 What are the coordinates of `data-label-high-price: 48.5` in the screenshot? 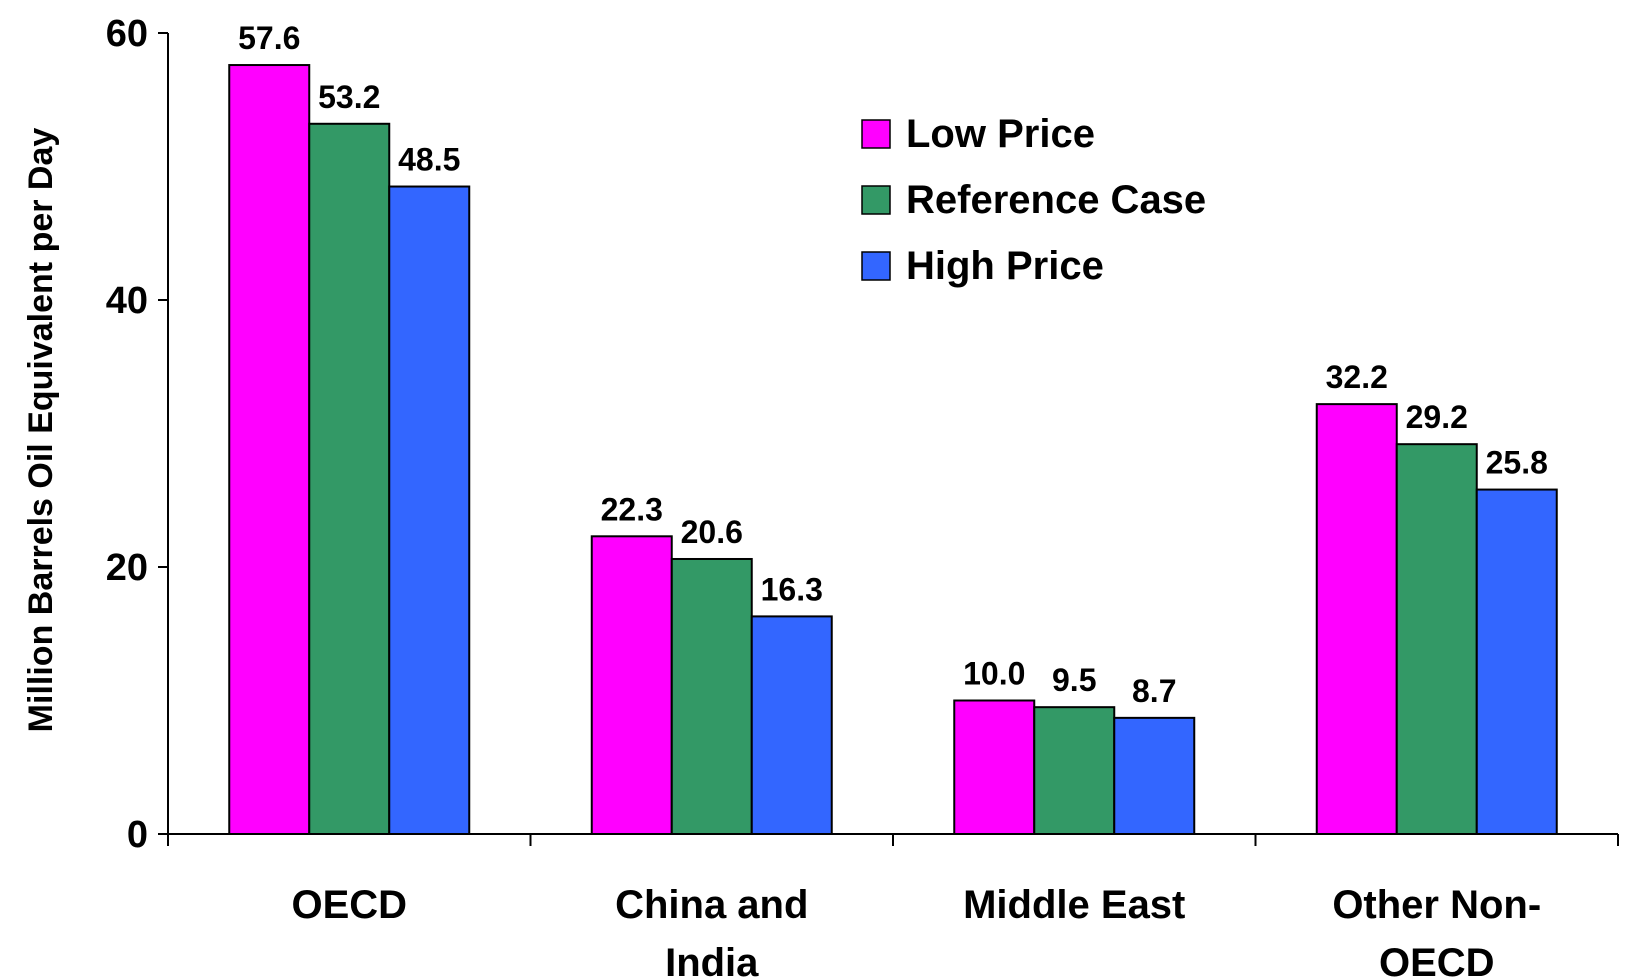 It's located at (429, 160).